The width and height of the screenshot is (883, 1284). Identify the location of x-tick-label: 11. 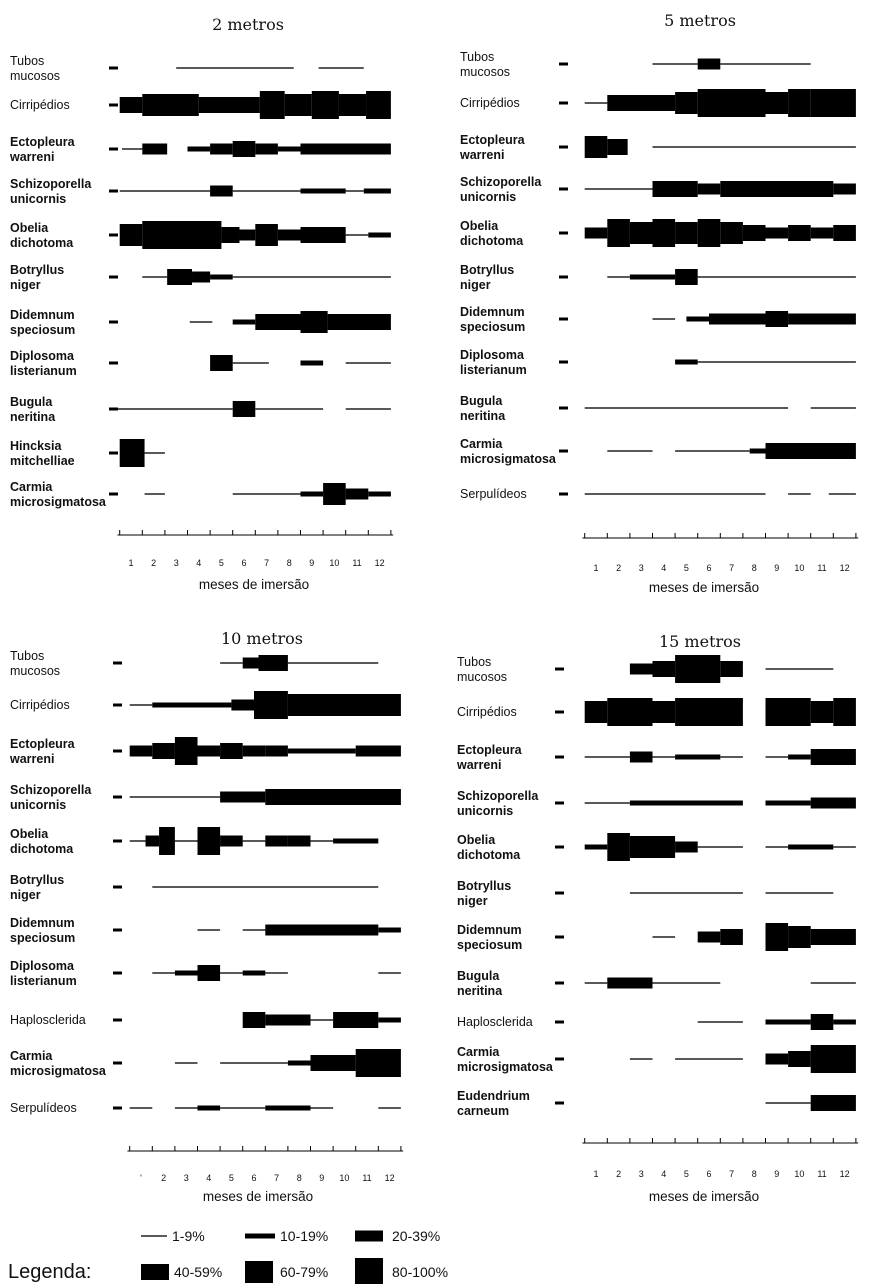
(821, 1174).